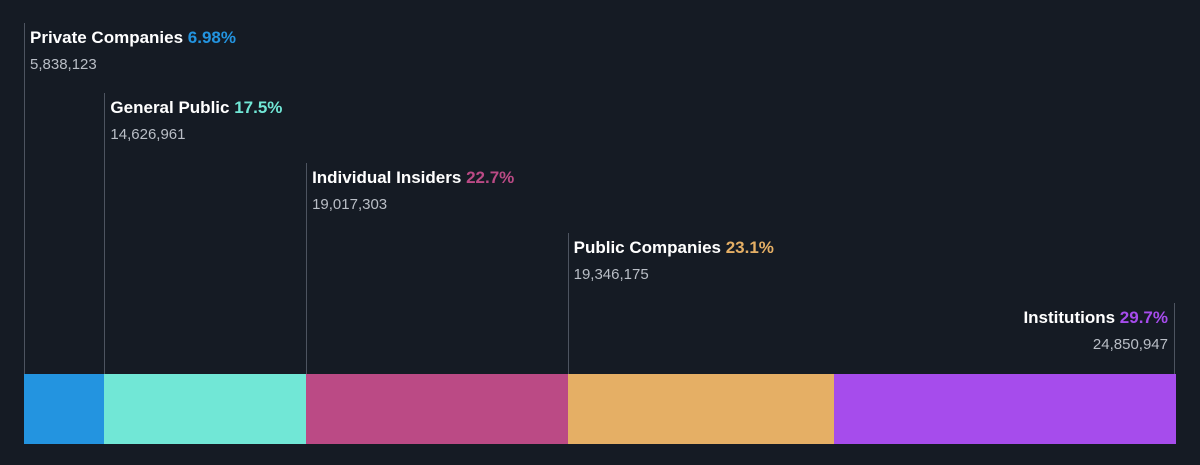 This screenshot has width=1200, height=465. What do you see at coordinates (700, 409) in the screenshot?
I see `segment-public-companies` at bounding box center [700, 409].